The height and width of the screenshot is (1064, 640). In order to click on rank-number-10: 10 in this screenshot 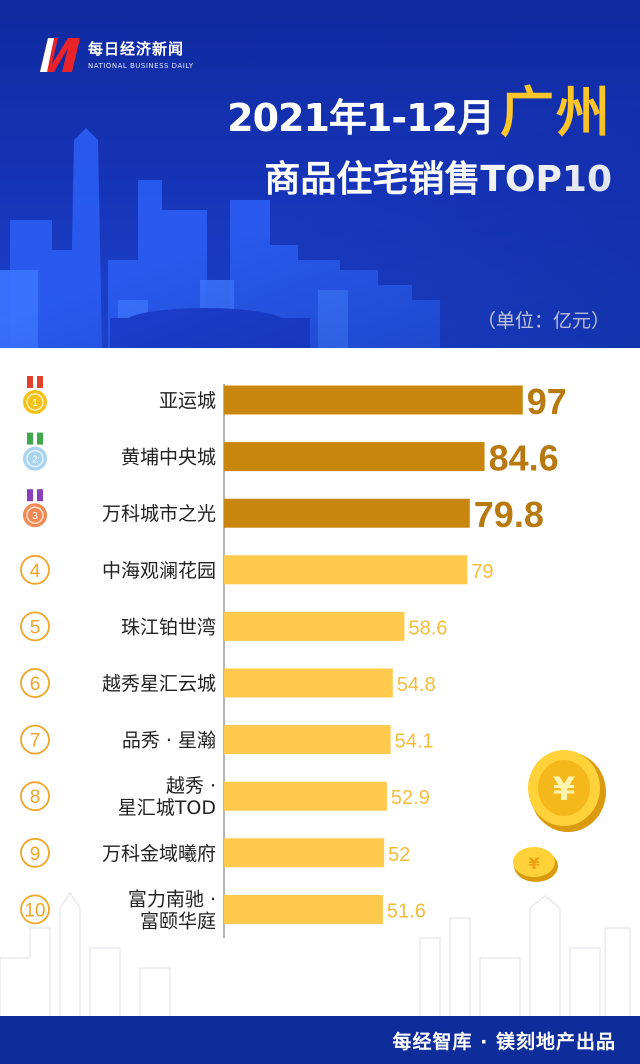, I will do `click(34, 910)`.